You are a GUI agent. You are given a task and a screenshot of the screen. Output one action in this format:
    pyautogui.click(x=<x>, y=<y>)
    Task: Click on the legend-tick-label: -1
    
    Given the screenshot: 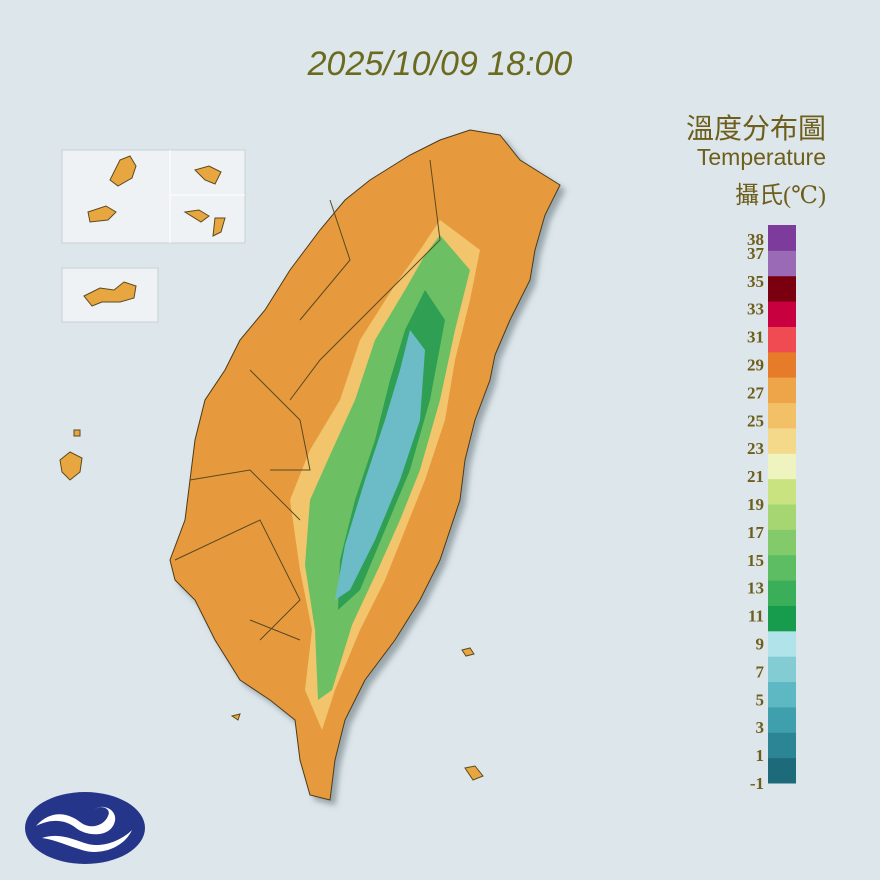 What is the action you would take?
    pyautogui.click(x=757, y=783)
    